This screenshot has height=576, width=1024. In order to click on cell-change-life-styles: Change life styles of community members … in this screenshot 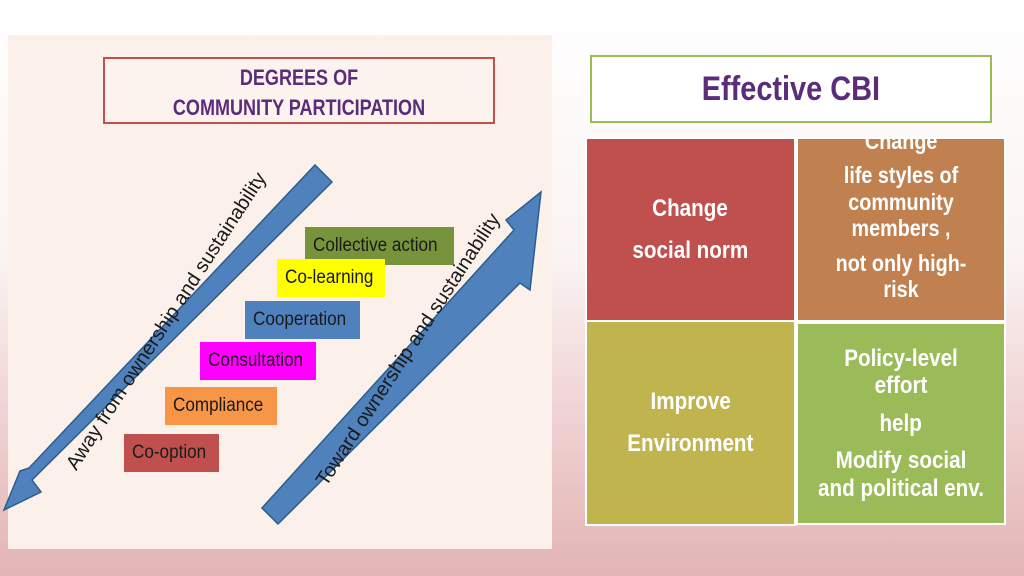, I will do `click(901, 229)`.